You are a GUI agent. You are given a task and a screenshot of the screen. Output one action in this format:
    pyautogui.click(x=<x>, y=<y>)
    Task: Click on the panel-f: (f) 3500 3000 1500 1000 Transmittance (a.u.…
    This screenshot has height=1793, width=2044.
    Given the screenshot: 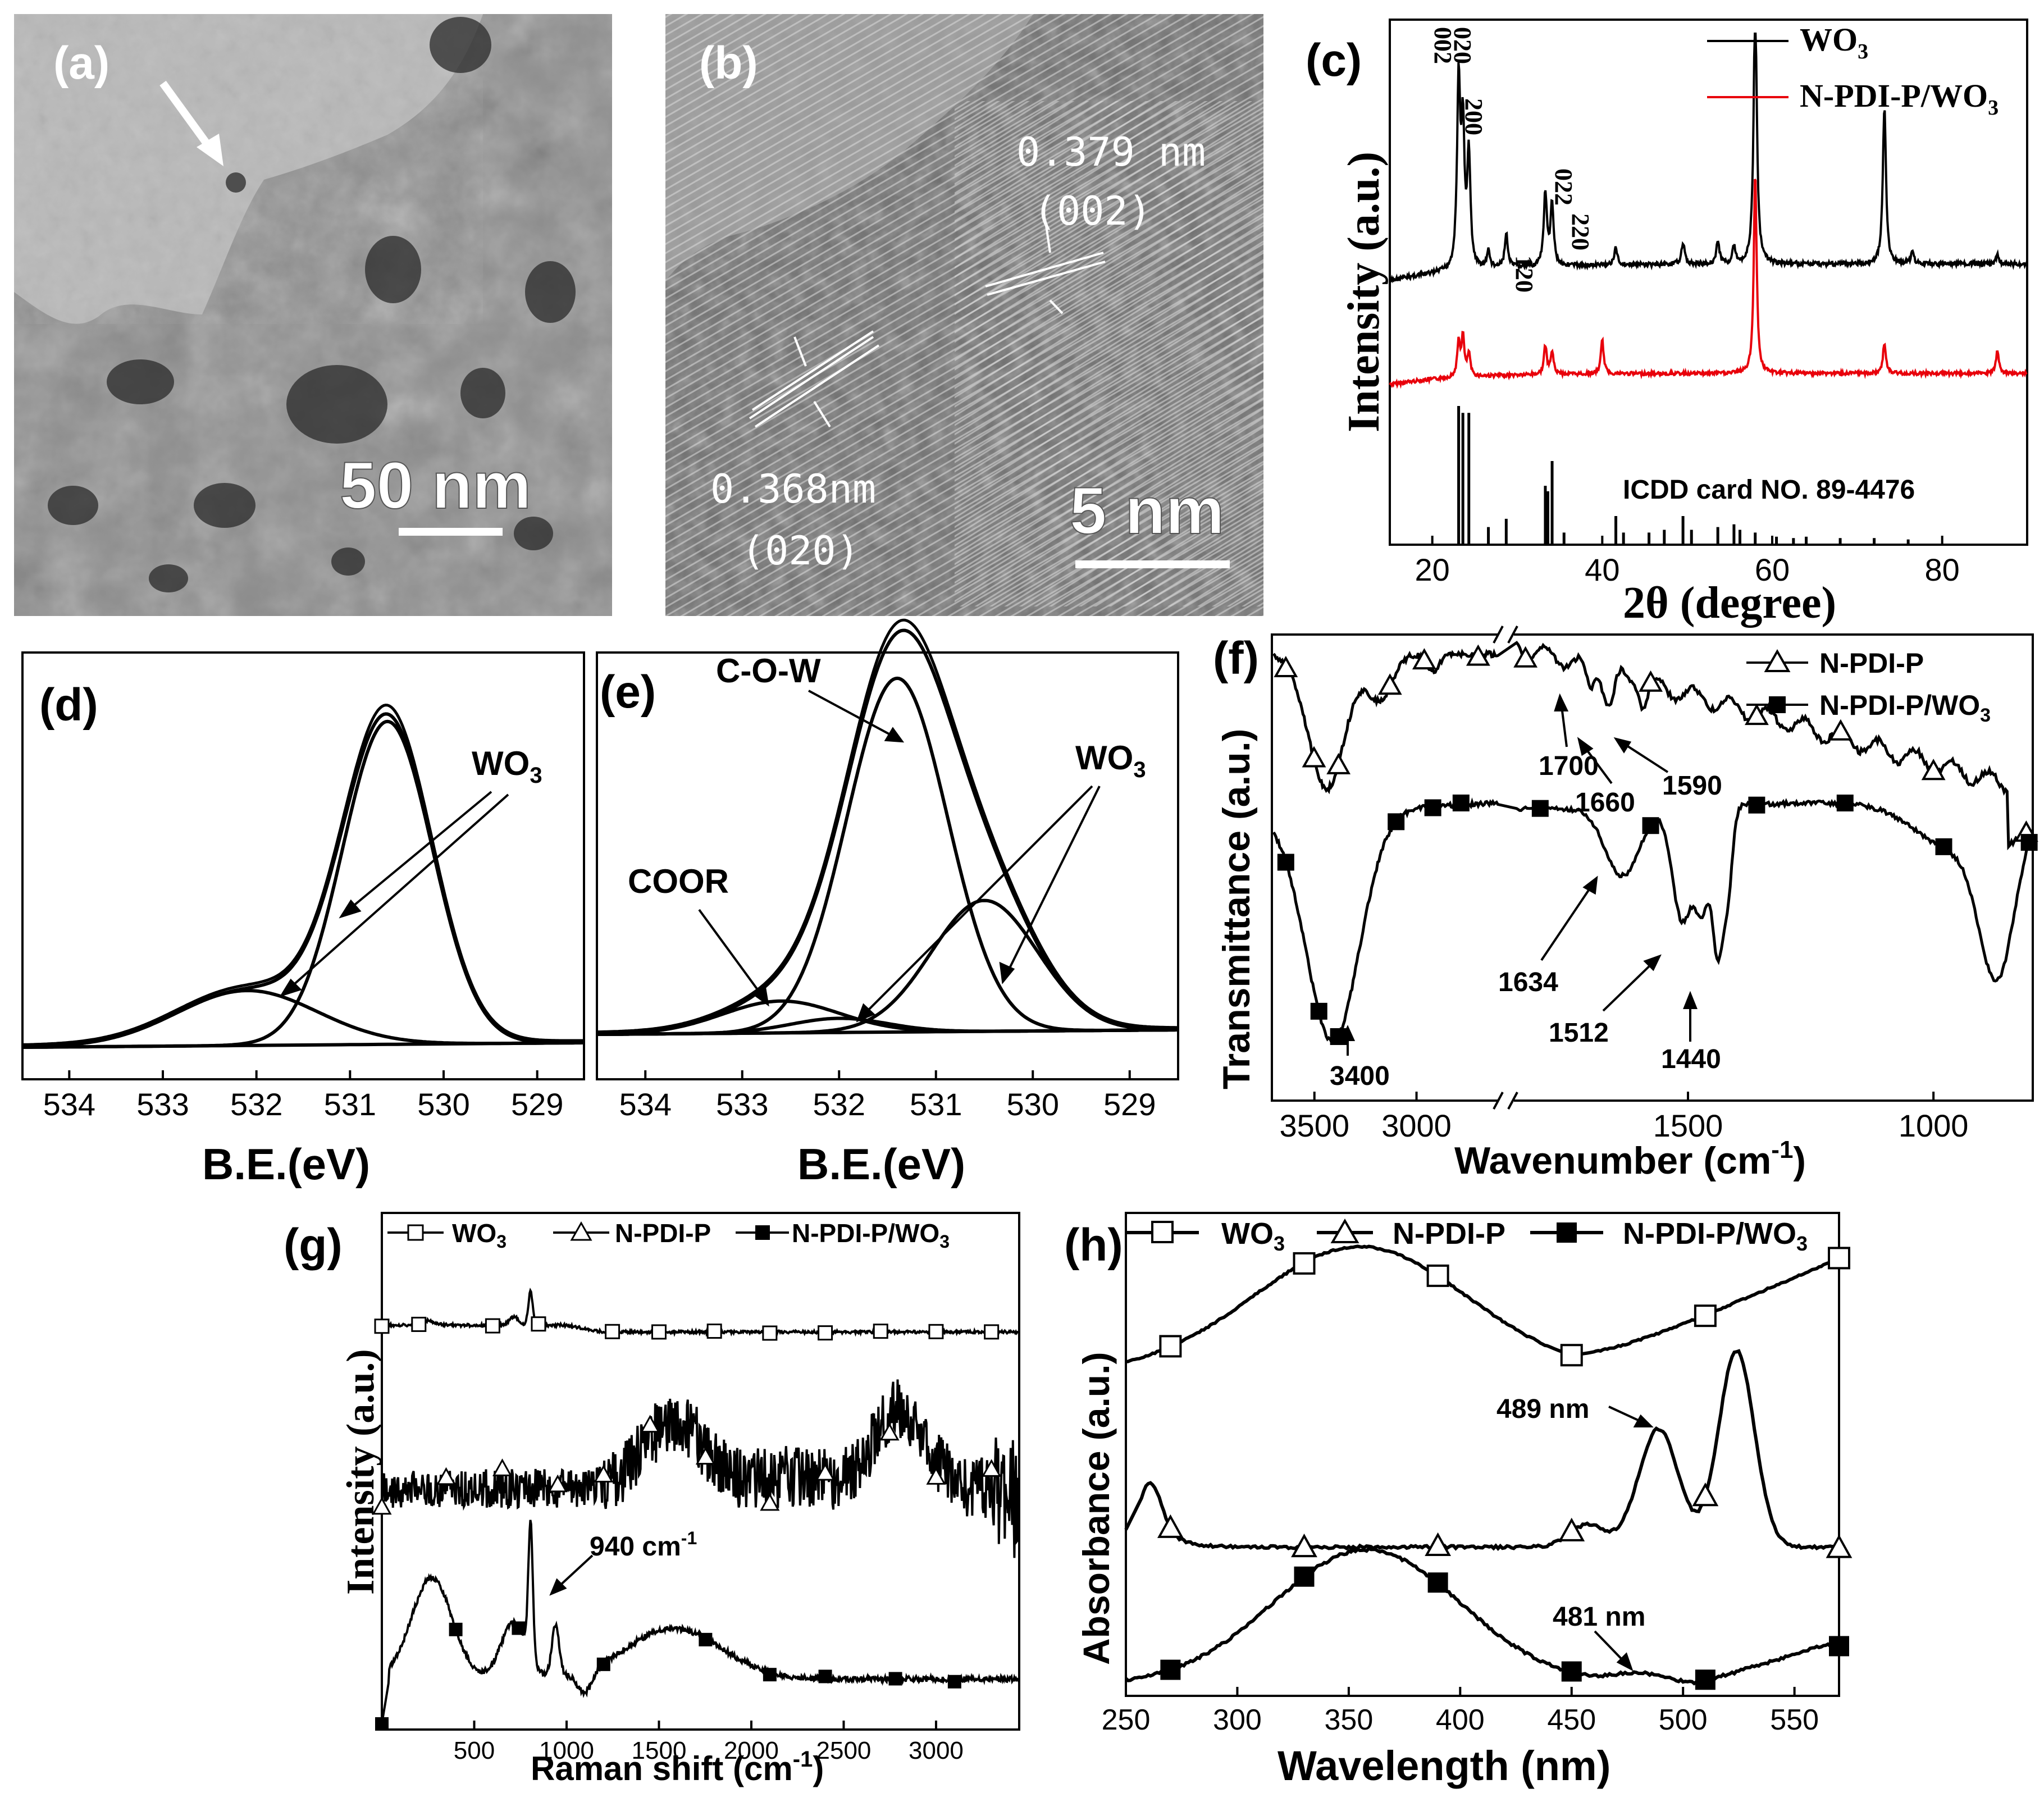 What is the action you would take?
    pyautogui.click(x=1625, y=904)
    